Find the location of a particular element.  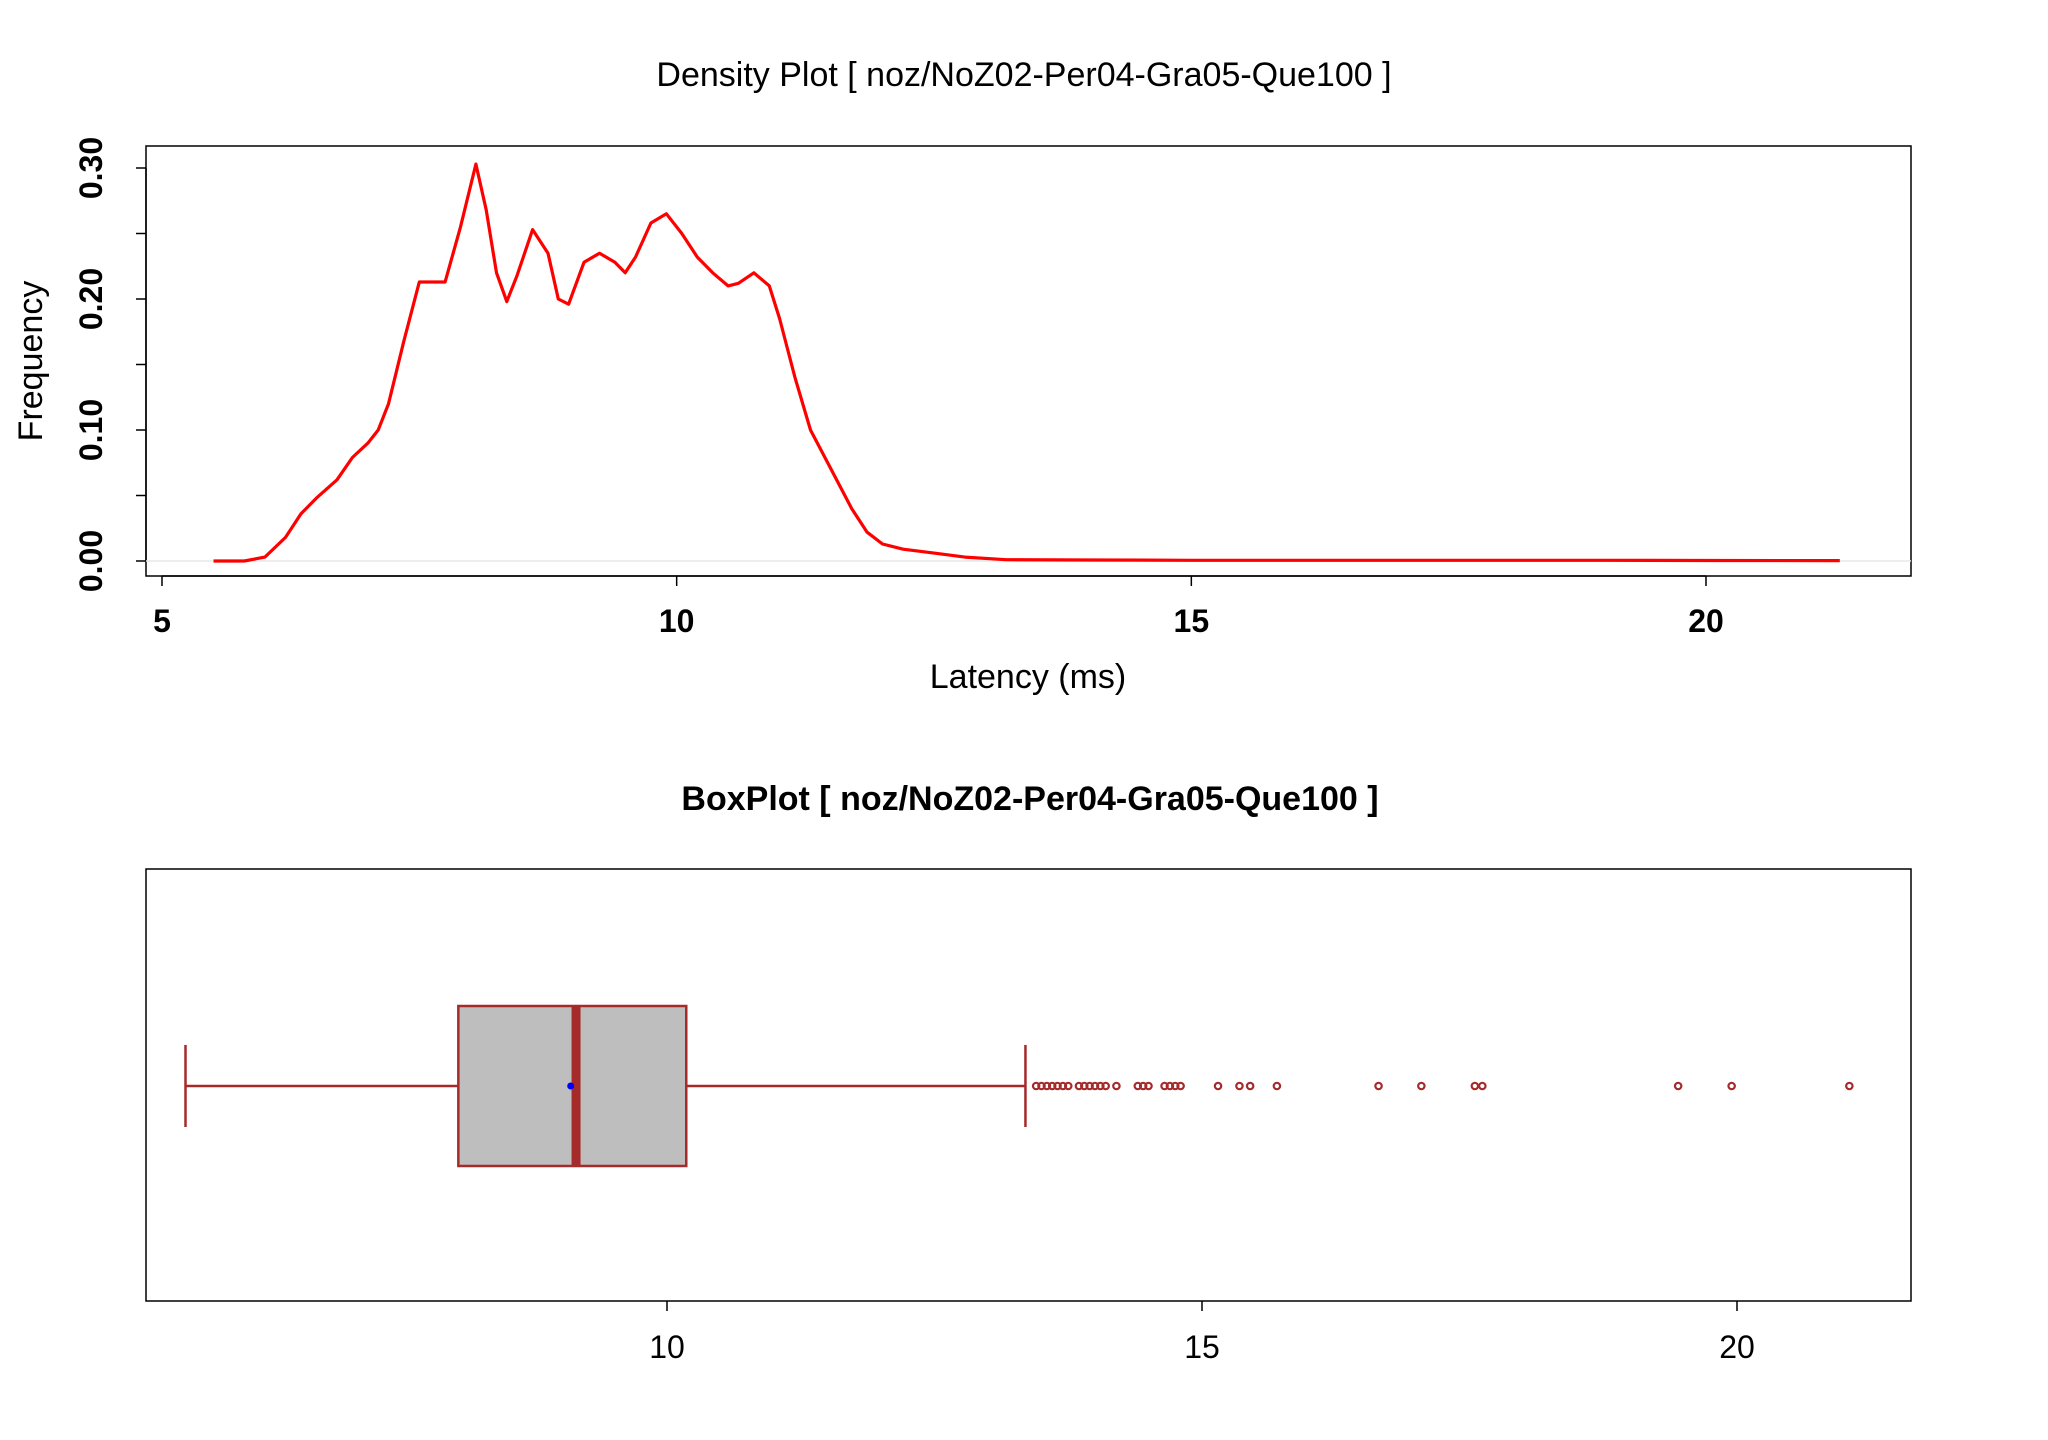

density-y-tick-label: 0.00 is located at coordinates (91, 561).